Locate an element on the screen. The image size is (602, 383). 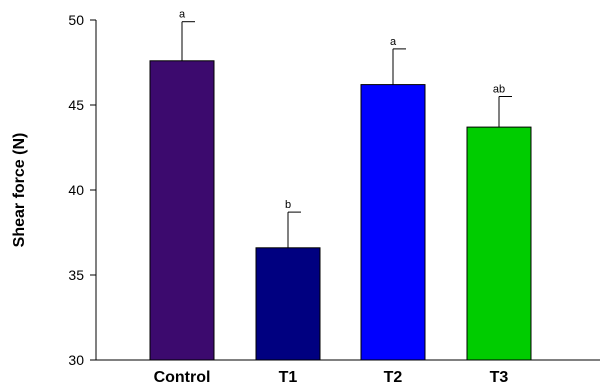
x-tick-label: T2 is located at coordinates (393, 376).